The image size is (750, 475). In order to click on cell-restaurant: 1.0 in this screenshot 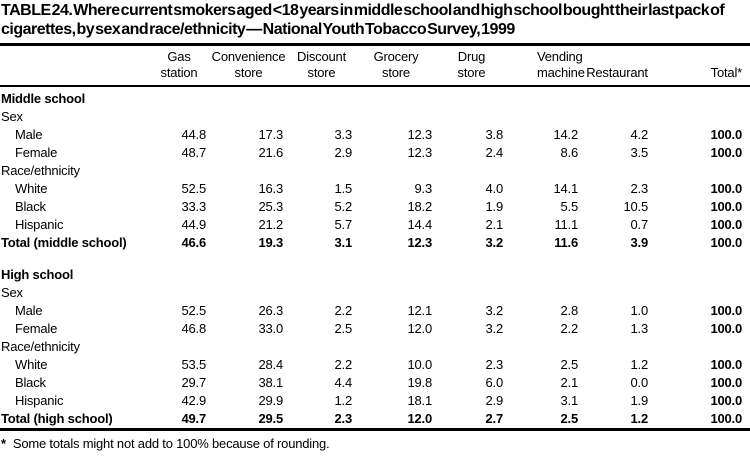, I will do `click(639, 310)`.